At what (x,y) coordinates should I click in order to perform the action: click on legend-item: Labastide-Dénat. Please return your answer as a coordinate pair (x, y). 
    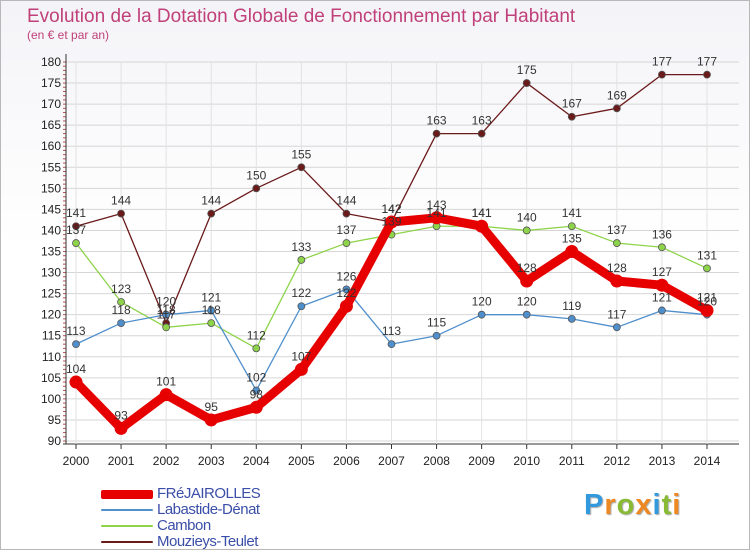
    Looking at the image, I should click on (231, 509).